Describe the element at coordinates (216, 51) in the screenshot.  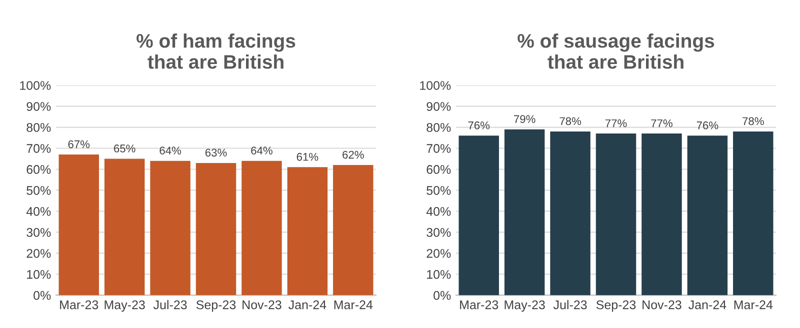
I see `chart-title: % of ham facings that are British` at that location.